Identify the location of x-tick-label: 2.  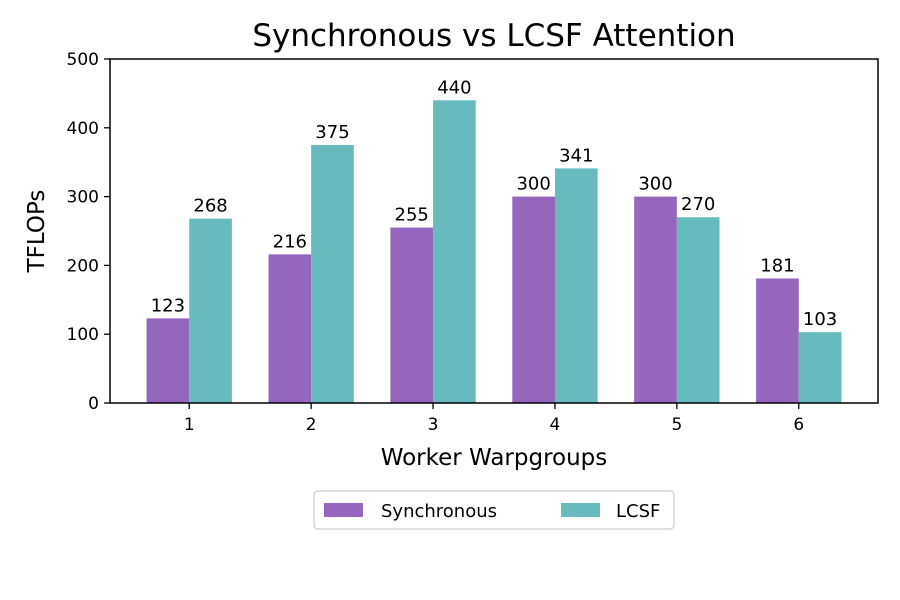
(311, 425).